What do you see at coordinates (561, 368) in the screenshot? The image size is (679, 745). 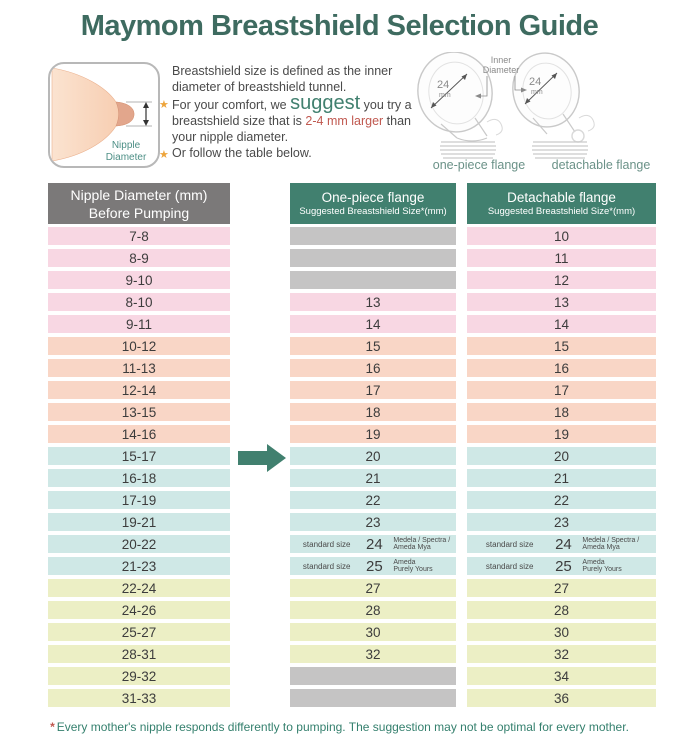 I see `detachable-size-cell: 16` at bounding box center [561, 368].